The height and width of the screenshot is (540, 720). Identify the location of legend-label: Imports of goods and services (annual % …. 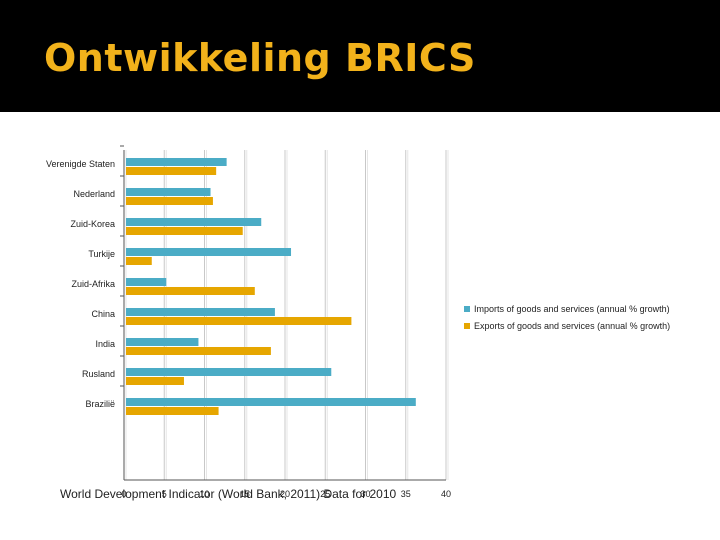
(572, 309).